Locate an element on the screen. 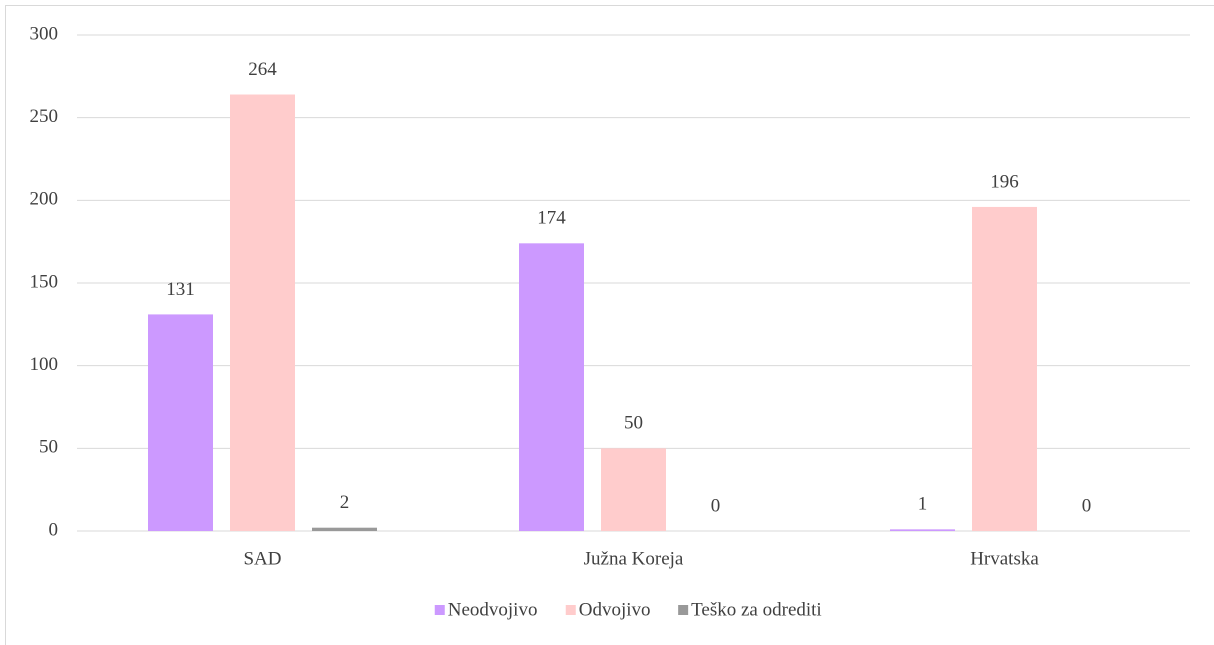  x-tick-label: Južna Koreja is located at coordinates (634, 558).